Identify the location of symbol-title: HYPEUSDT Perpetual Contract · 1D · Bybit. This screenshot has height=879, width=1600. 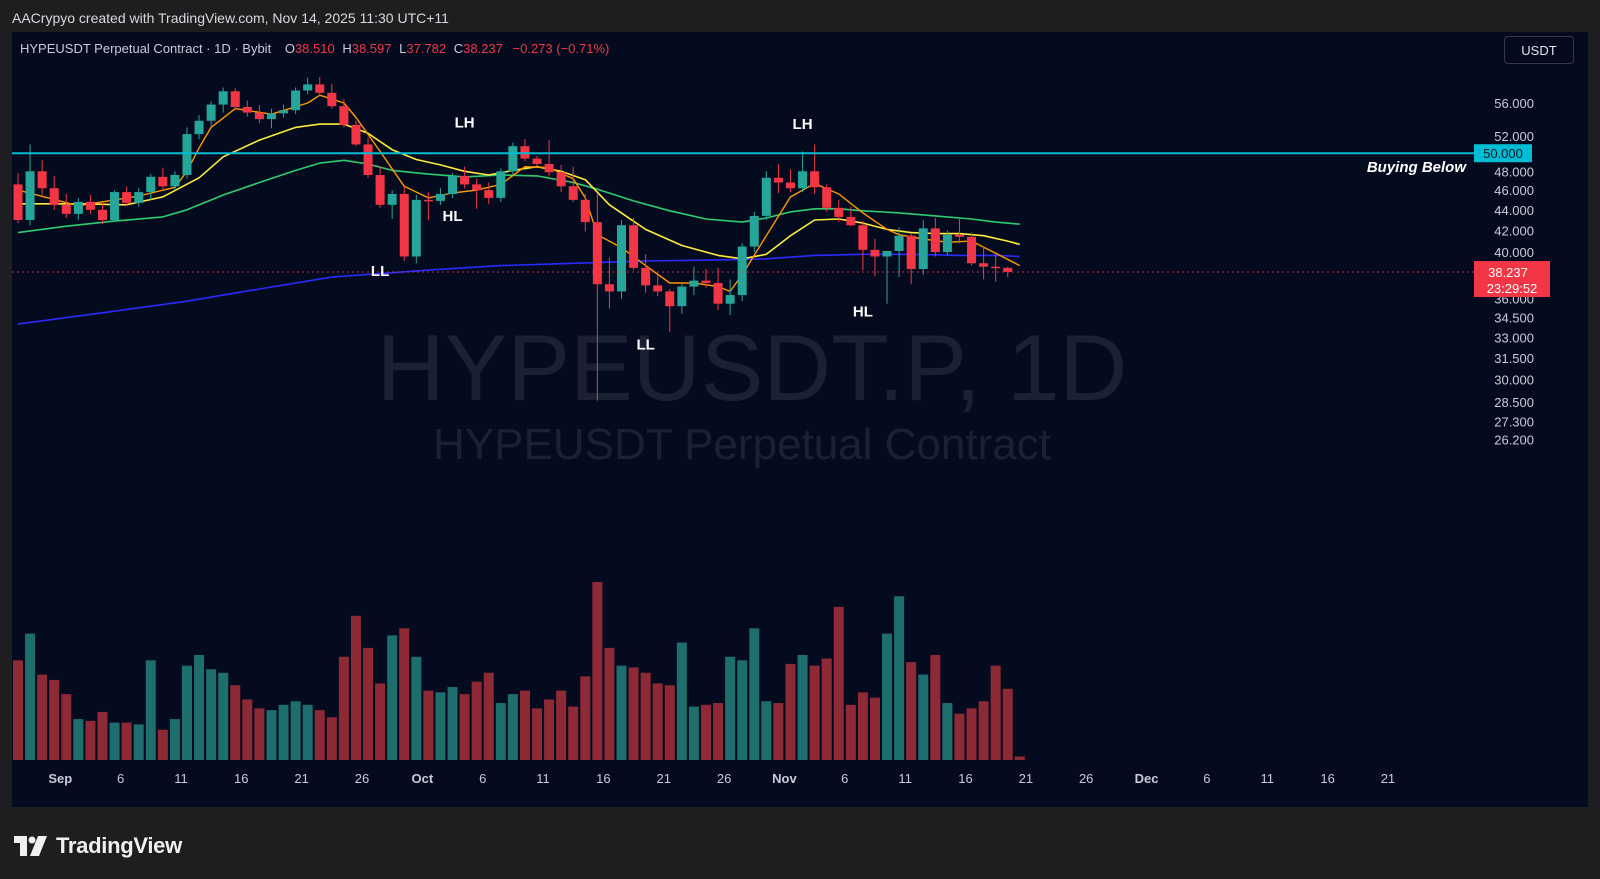
(146, 48).